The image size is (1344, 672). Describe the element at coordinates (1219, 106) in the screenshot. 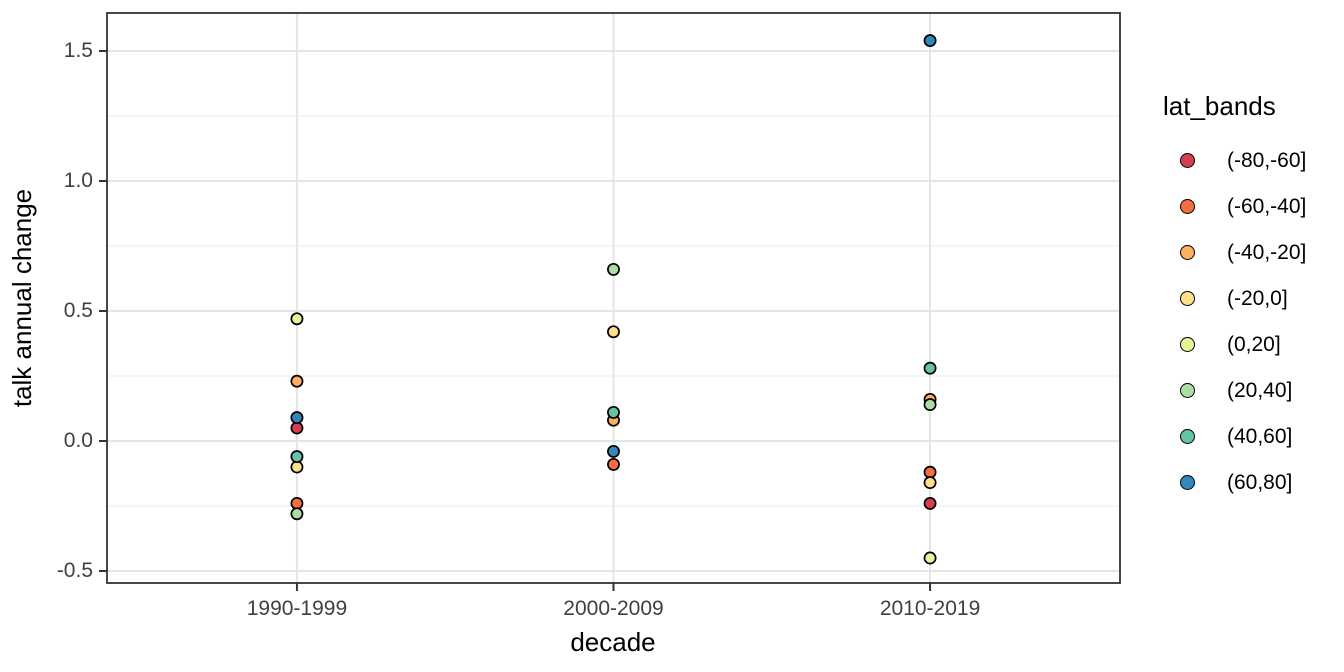

I see `legend-title: lat_bands` at that location.